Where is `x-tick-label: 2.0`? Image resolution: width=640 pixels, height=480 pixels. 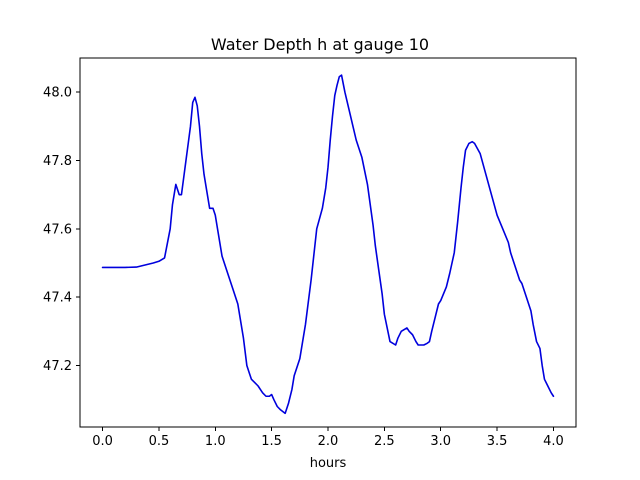
x-tick-label: 2.0 is located at coordinates (328, 441).